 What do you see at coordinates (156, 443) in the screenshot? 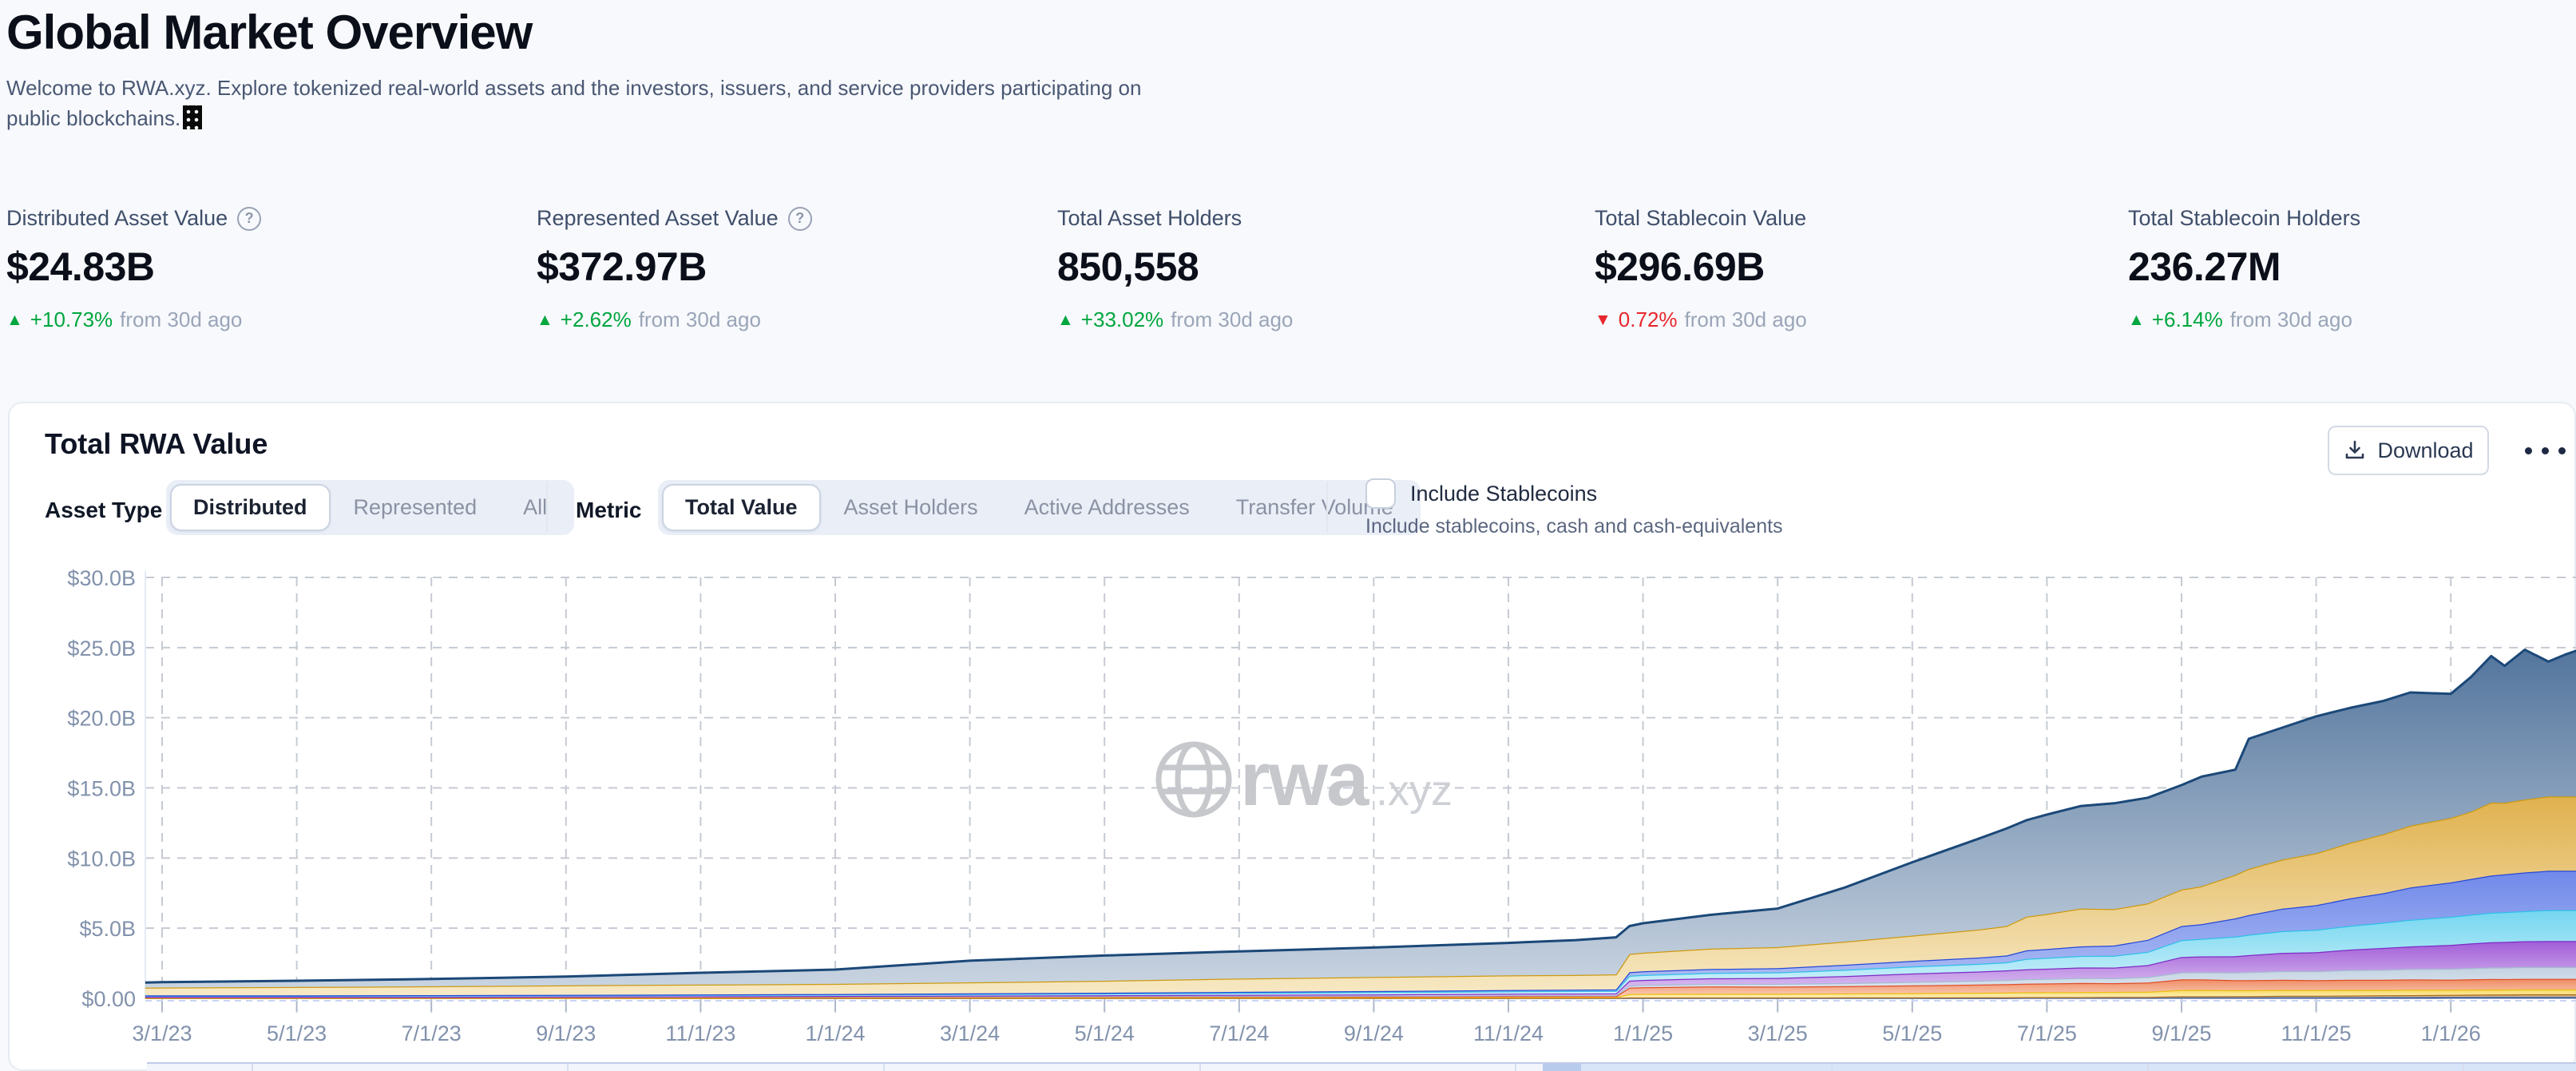
I see `card-title: Total RWA Value` at bounding box center [156, 443].